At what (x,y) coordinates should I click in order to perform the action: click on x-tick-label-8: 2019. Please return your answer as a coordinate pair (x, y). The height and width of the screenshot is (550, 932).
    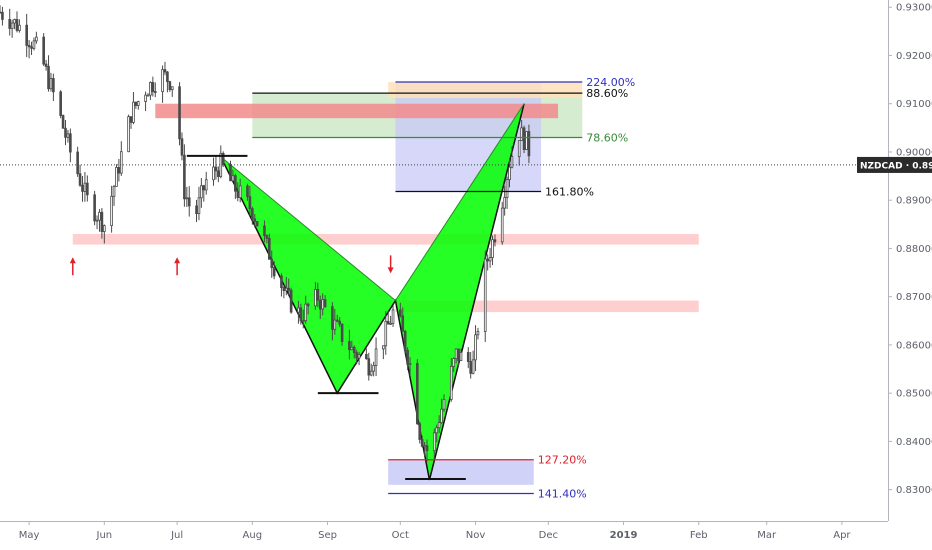
    Looking at the image, I should click on (624, 535).